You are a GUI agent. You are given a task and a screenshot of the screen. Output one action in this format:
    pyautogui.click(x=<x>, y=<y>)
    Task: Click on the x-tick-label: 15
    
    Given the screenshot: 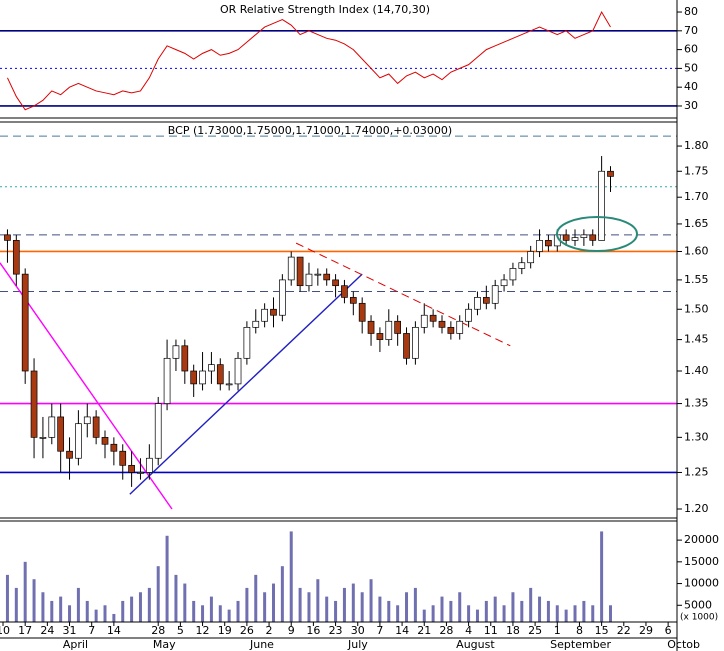 What is the action you would take?
    pyautogui.click(x=602, y=630)
    